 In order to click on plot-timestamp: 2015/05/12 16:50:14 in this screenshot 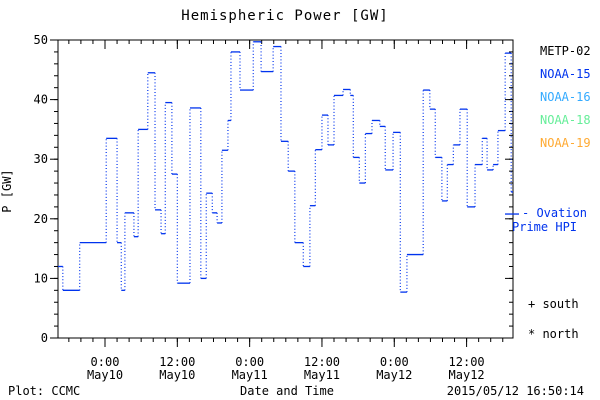, I will do `click(515, 391)`.